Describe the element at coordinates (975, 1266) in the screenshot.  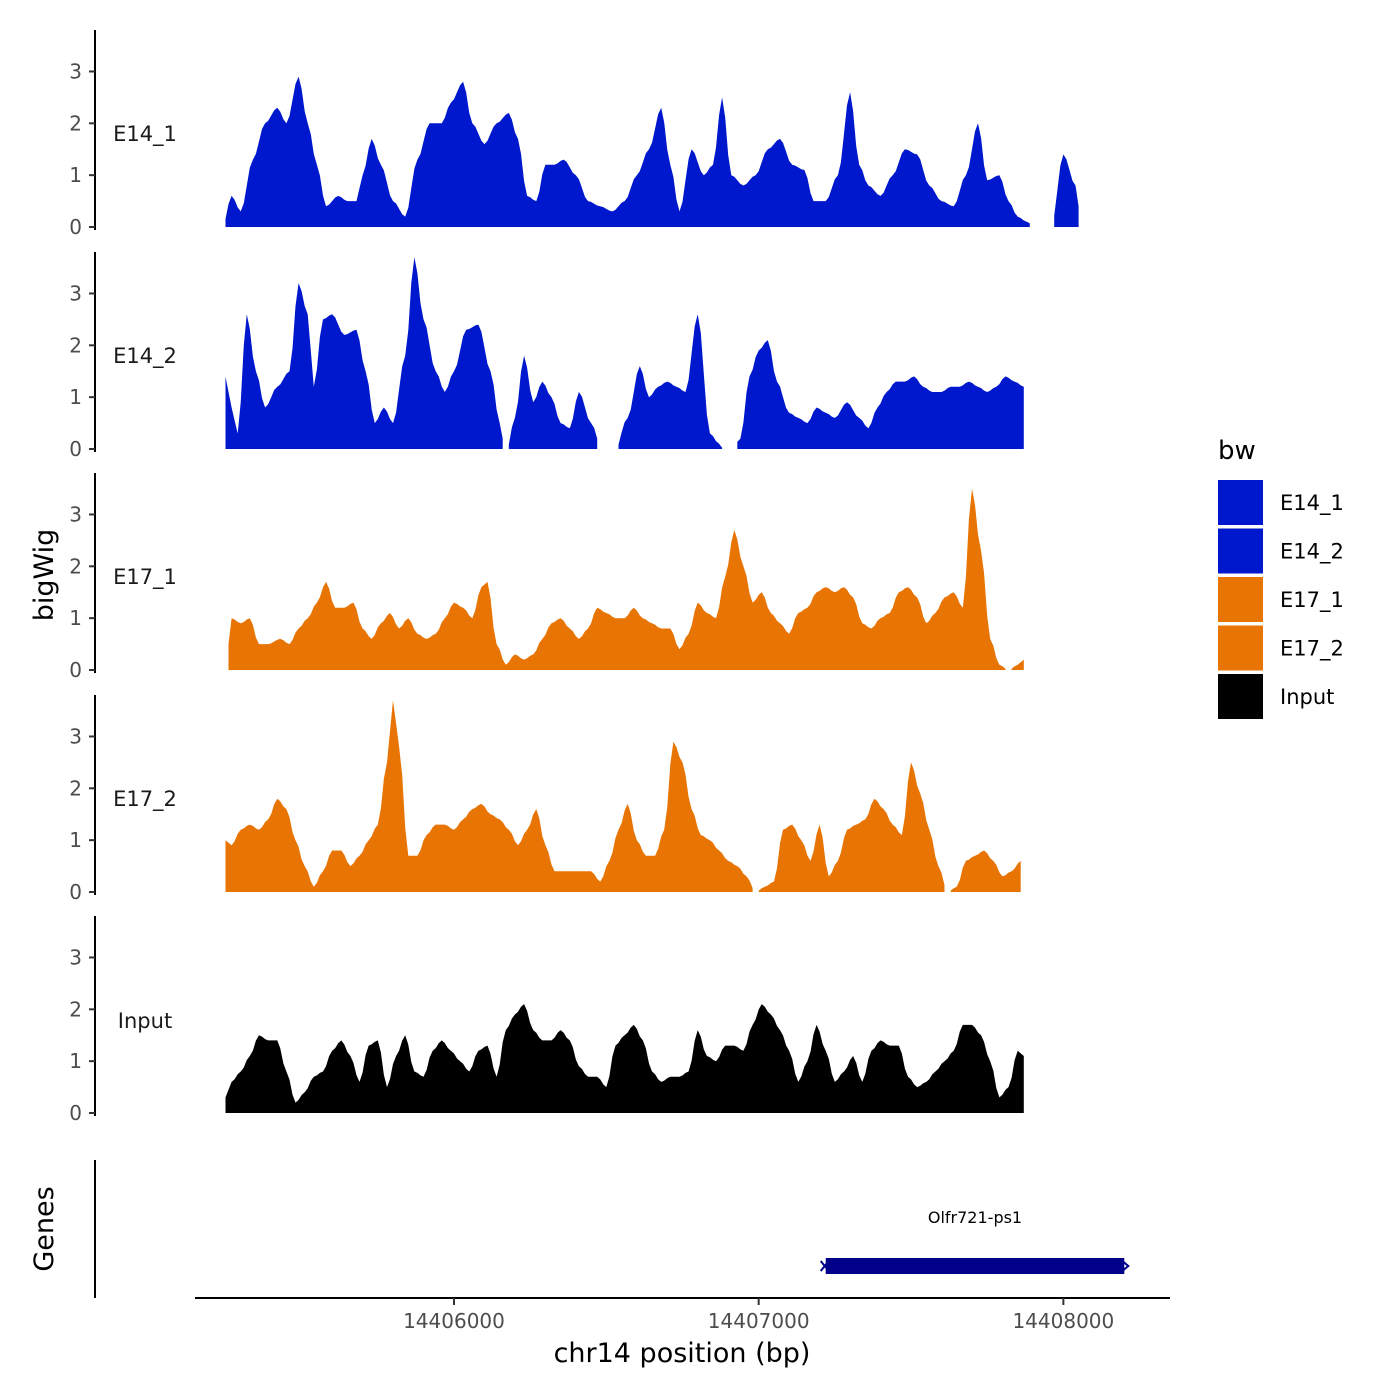
I see `gene-body-Olfr721-ps1` at that location.